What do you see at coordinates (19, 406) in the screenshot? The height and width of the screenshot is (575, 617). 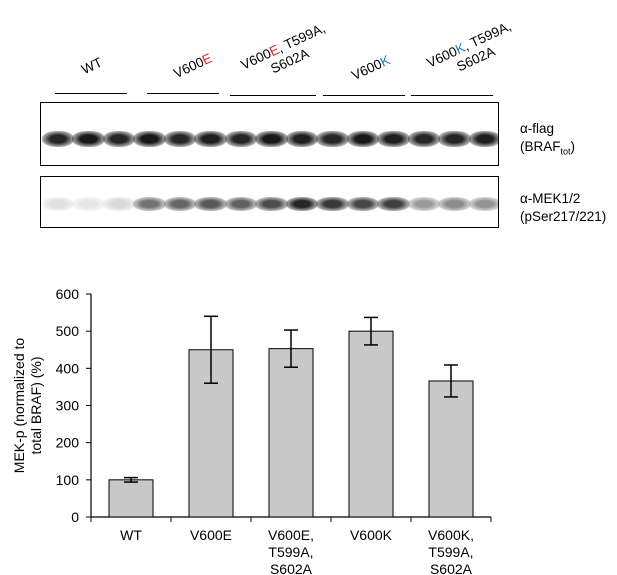 I see `y-axis-label-line1: MEK-p (normalized to` at bounding box center [19, 406].